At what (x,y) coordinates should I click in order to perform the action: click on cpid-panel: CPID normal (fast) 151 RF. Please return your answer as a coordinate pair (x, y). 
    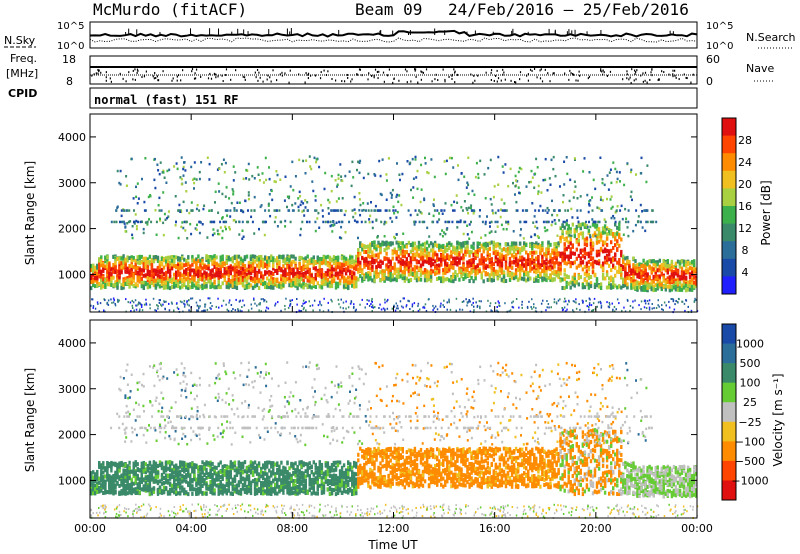
    Looking at the image, I should click on (353, 98).